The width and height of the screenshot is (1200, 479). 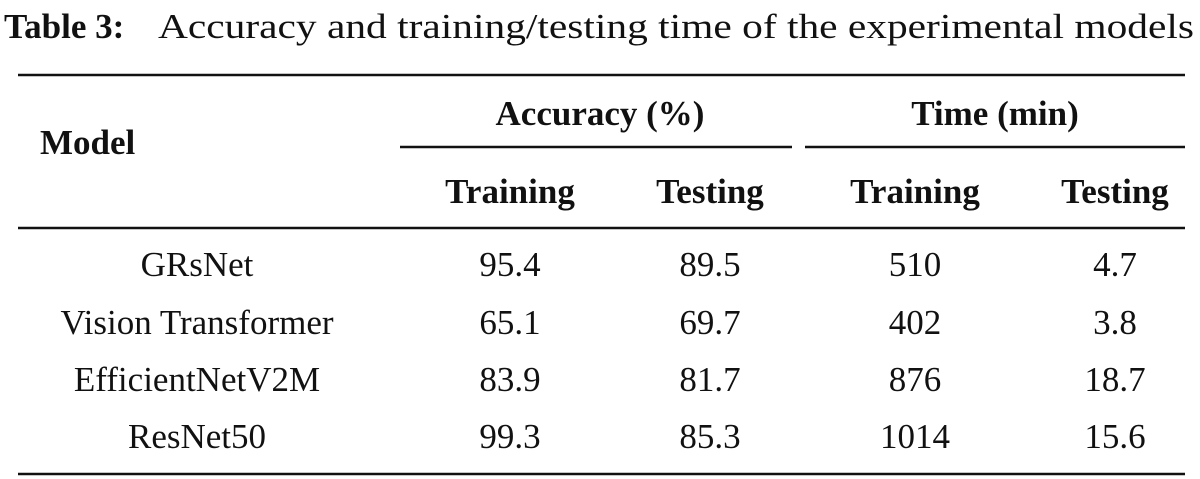 What do you see at coordinates (915, 264) in the screenshot?
I see `cell: 510` at bounding box center [915, 264].